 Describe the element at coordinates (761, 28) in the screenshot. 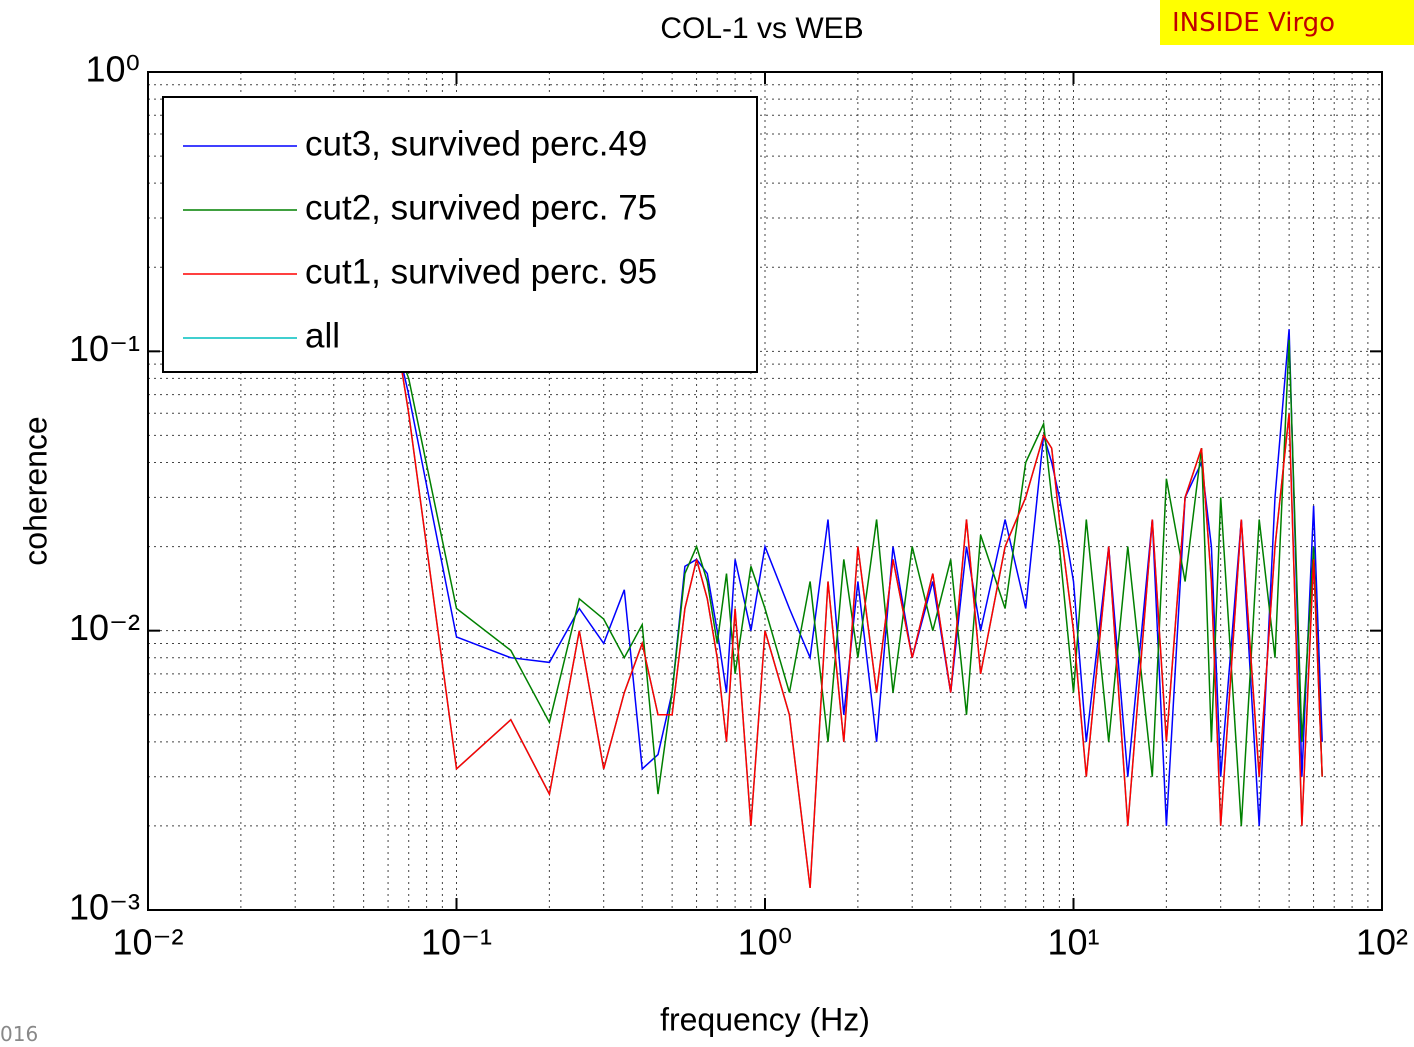

I see `chart-title: COL-1 vs WEB` at that location.